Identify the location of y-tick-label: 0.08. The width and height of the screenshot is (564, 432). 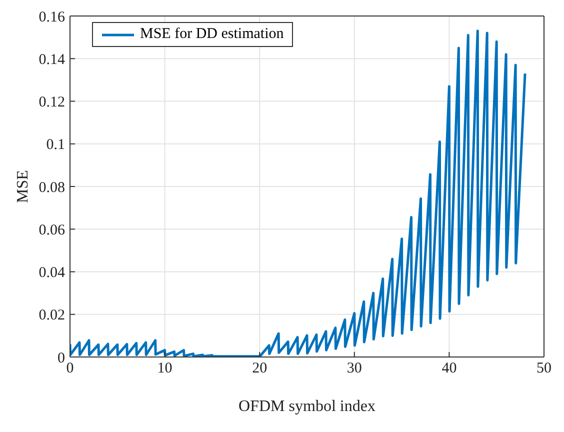
(51, 188).